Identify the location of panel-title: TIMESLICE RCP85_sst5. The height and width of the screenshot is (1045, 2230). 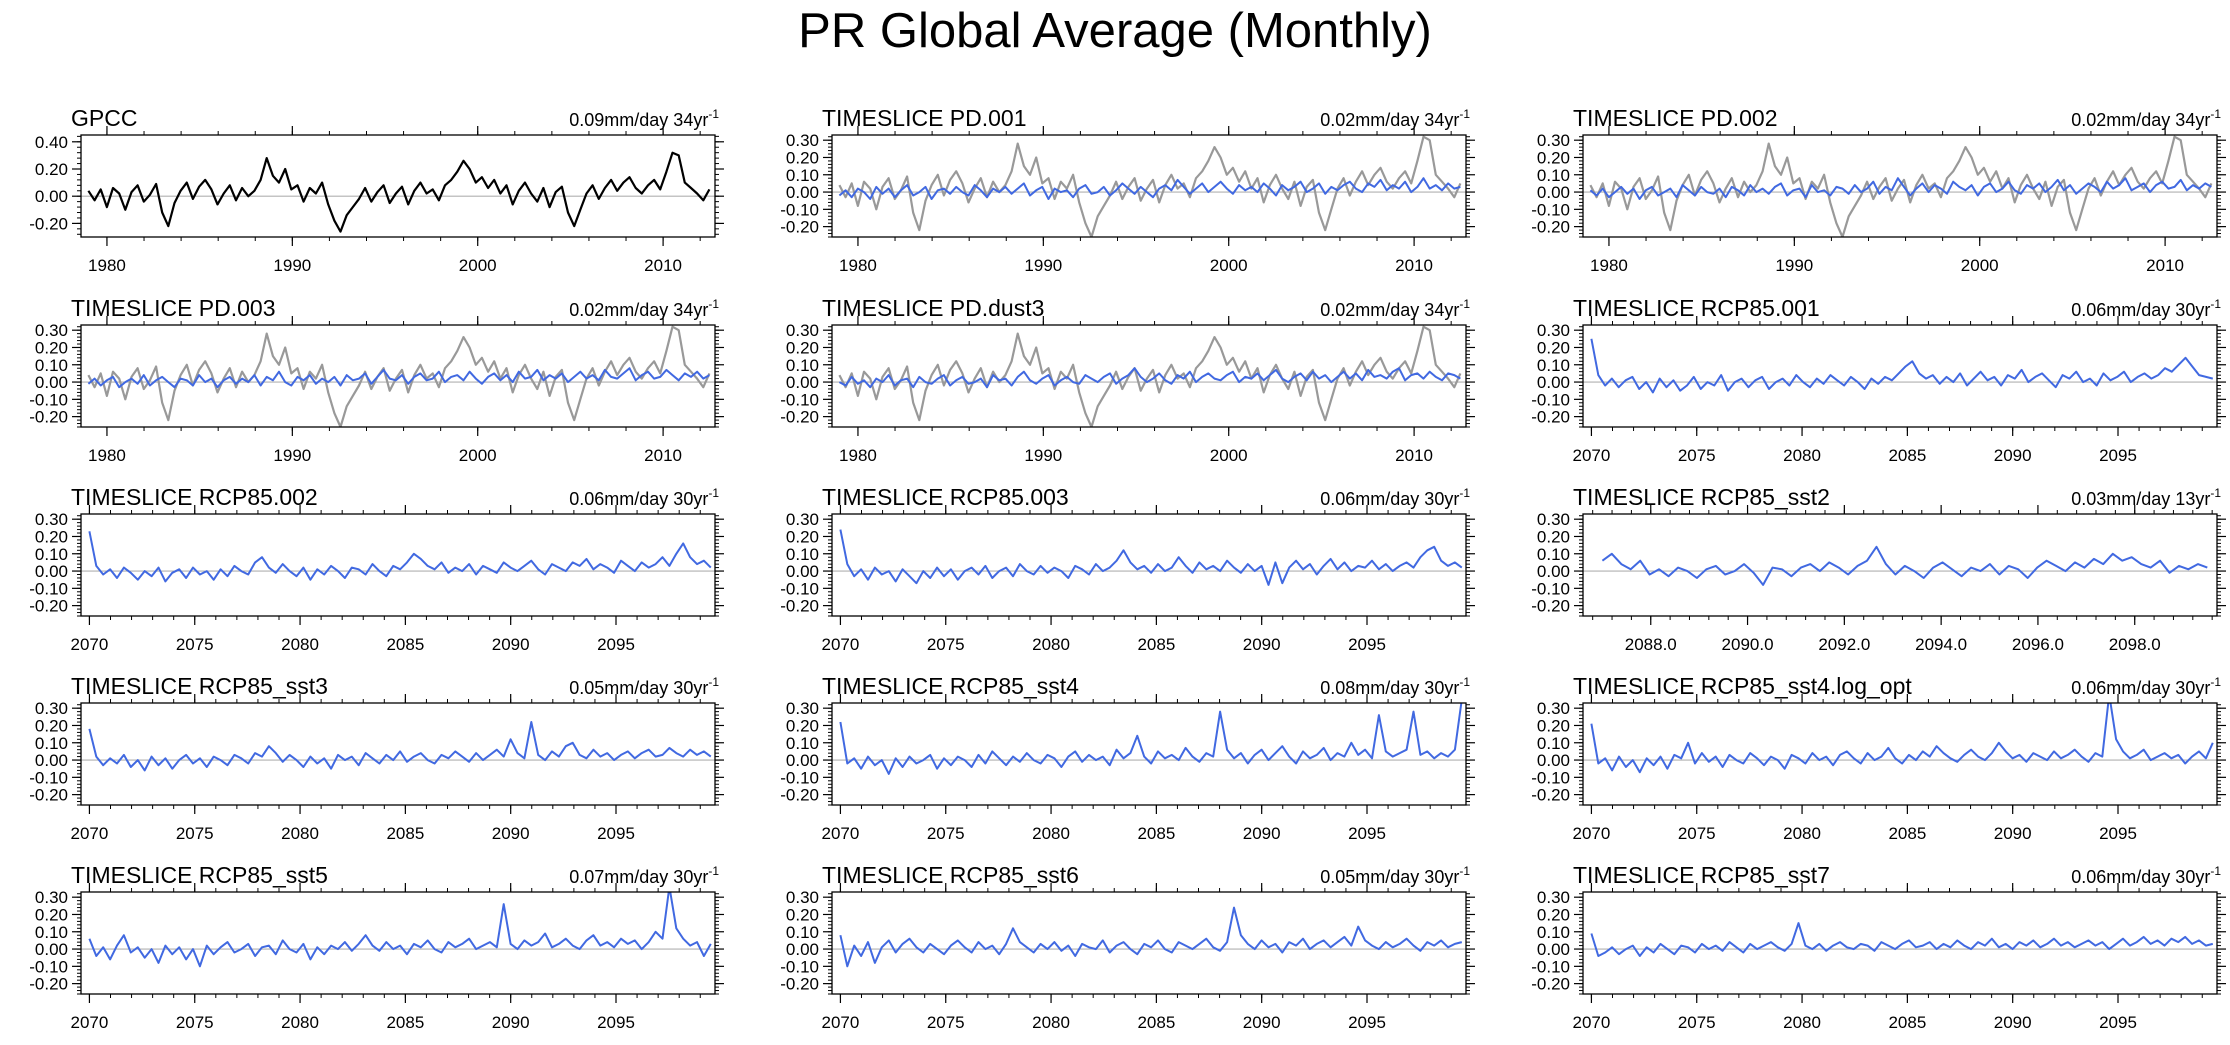
(199, 875).